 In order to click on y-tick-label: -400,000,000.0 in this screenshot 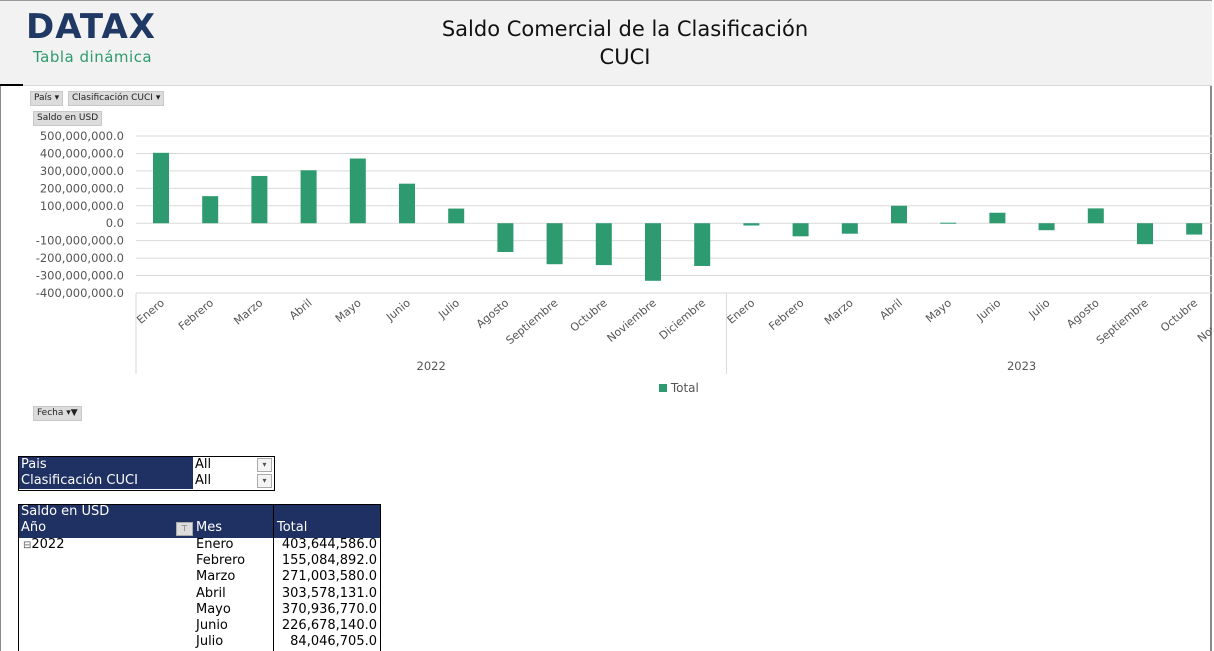, I will do `click(80, 293)`.